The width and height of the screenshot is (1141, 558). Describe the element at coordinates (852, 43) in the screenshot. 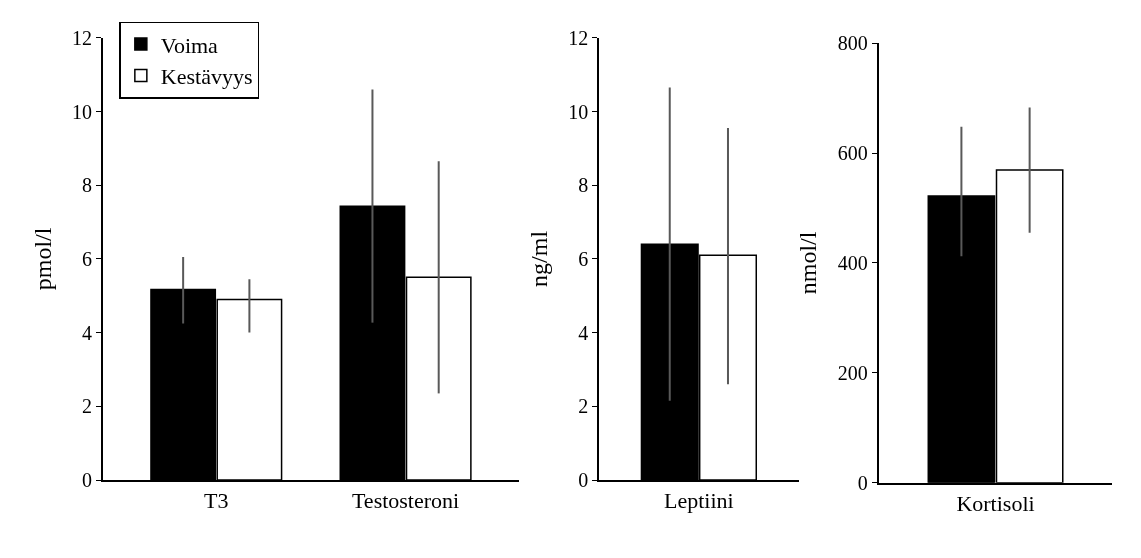

I see `y-tick-label: 800` at that location.